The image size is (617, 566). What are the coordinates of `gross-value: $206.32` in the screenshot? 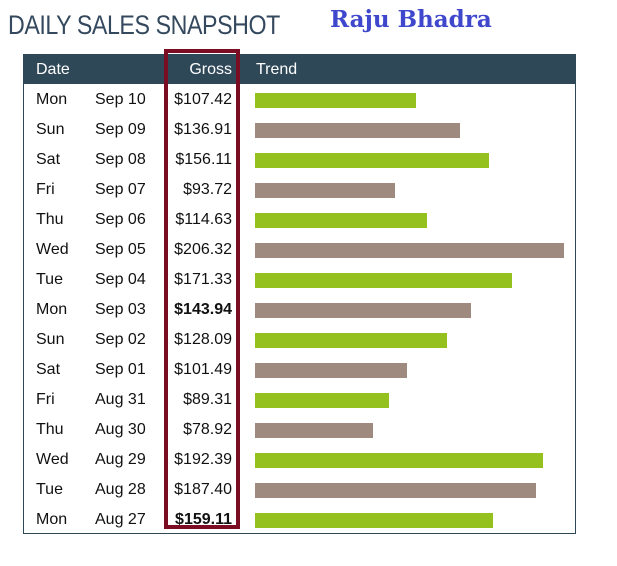 It's located at (203, 249).